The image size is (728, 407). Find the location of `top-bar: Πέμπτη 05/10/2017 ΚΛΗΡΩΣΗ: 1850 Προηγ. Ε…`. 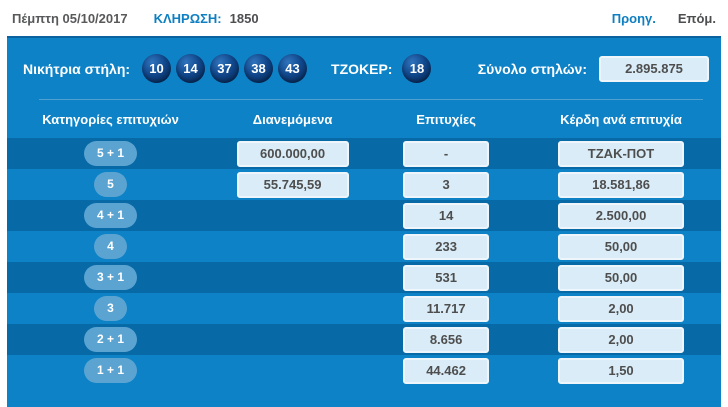

top-bar: Πέμπτη 05/10/2017 ΚΛΗΡΩΣΗ: 1850 Προηγ. Ε… is located at coordinates (364, 18).